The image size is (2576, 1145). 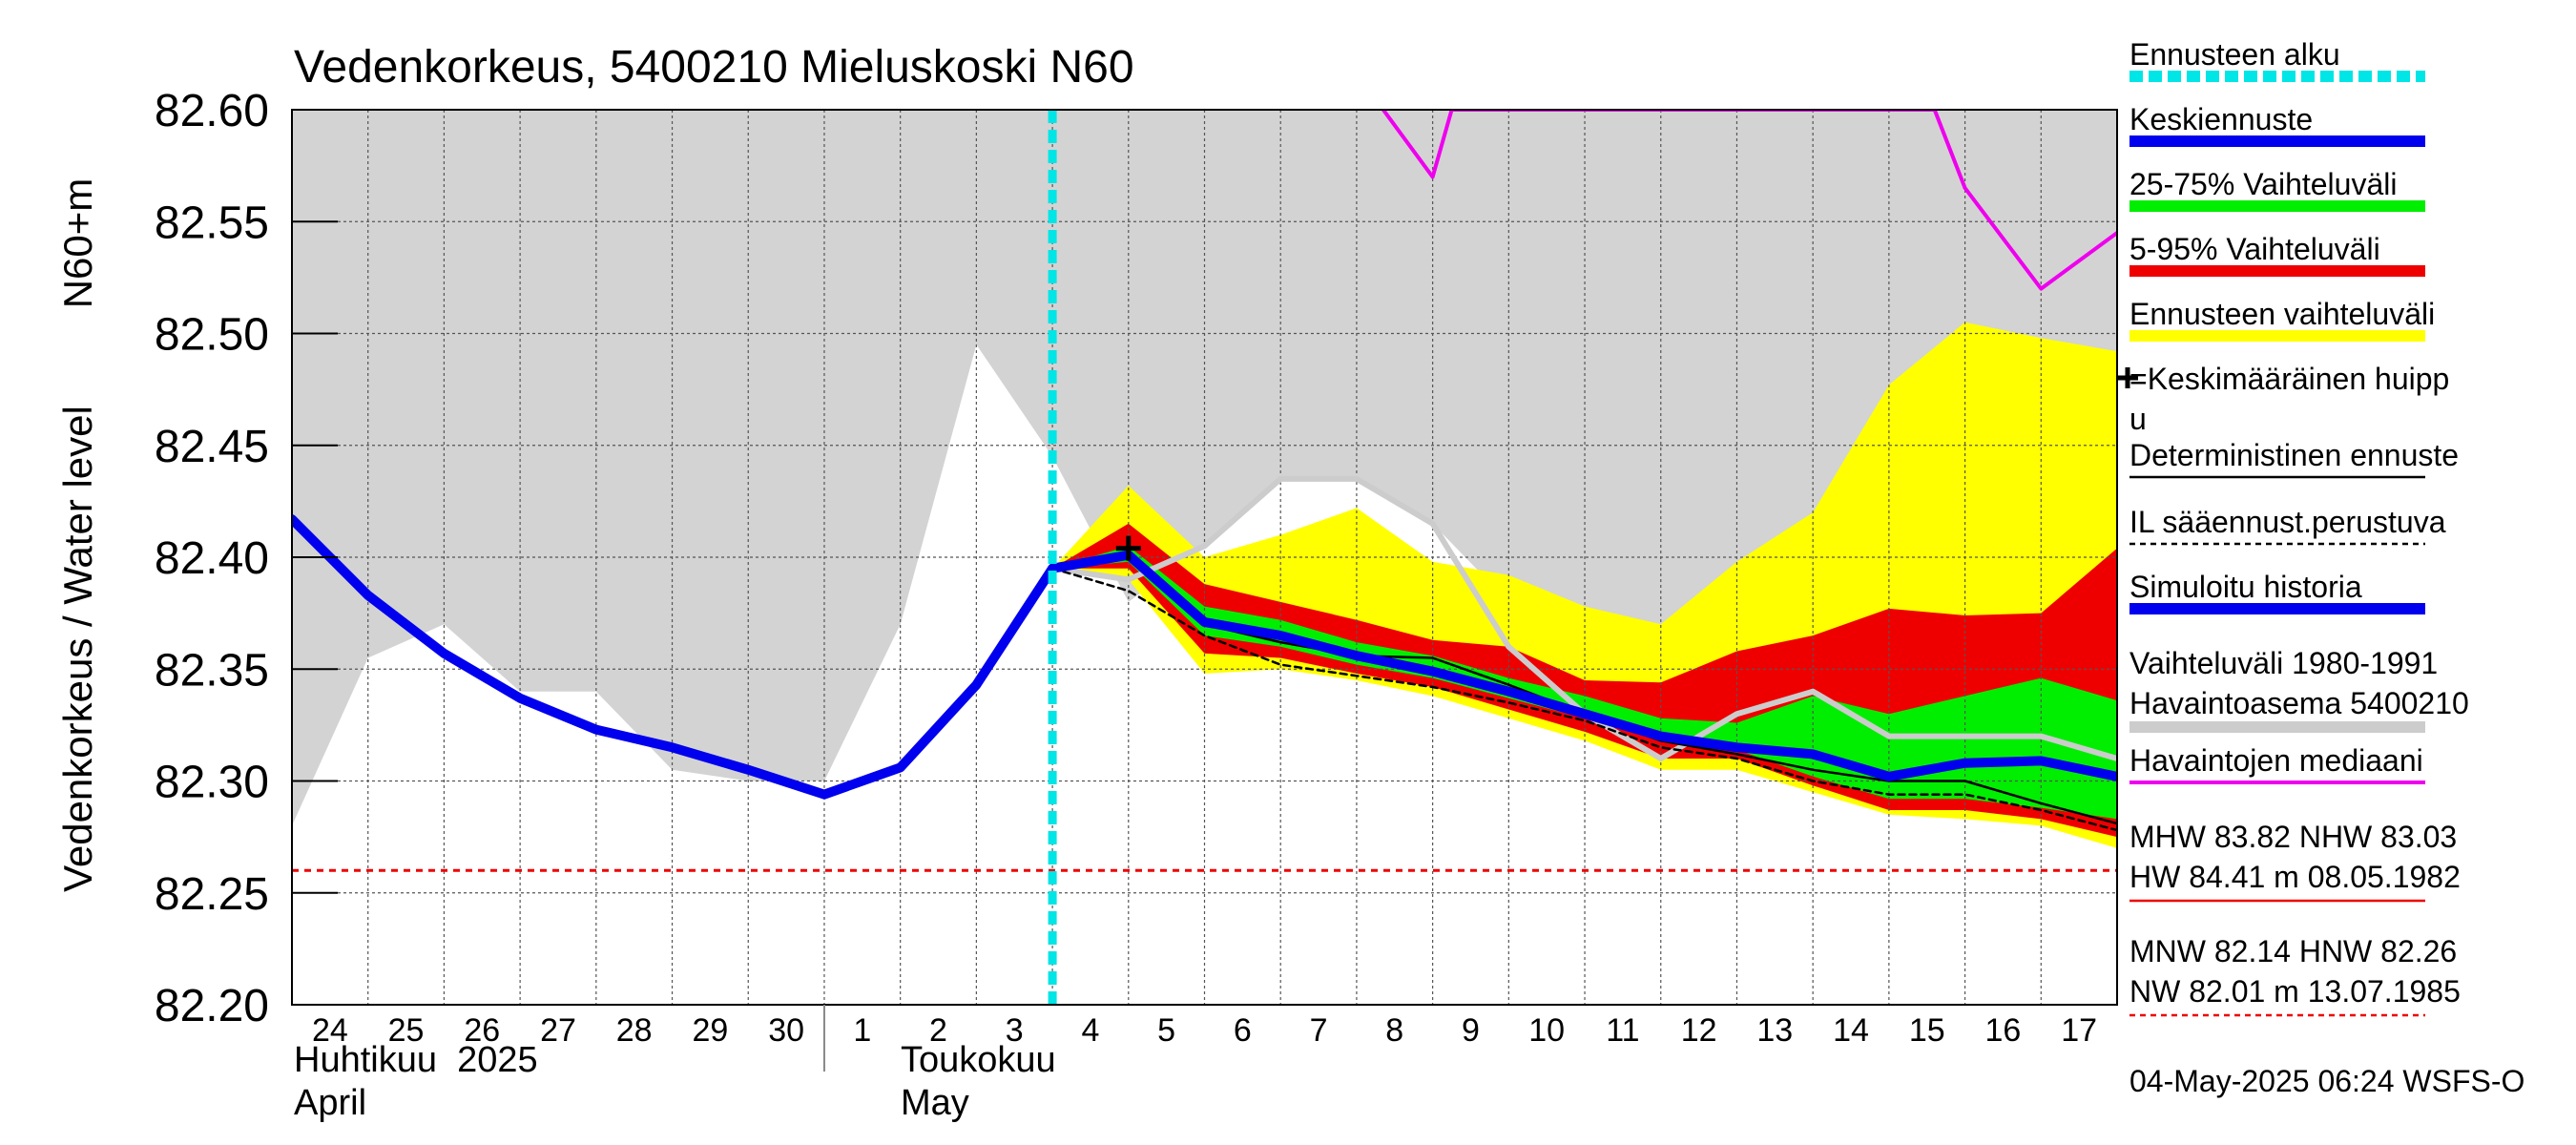 I want to click on month-label-may-en: May, so click(x=935, y=1103).